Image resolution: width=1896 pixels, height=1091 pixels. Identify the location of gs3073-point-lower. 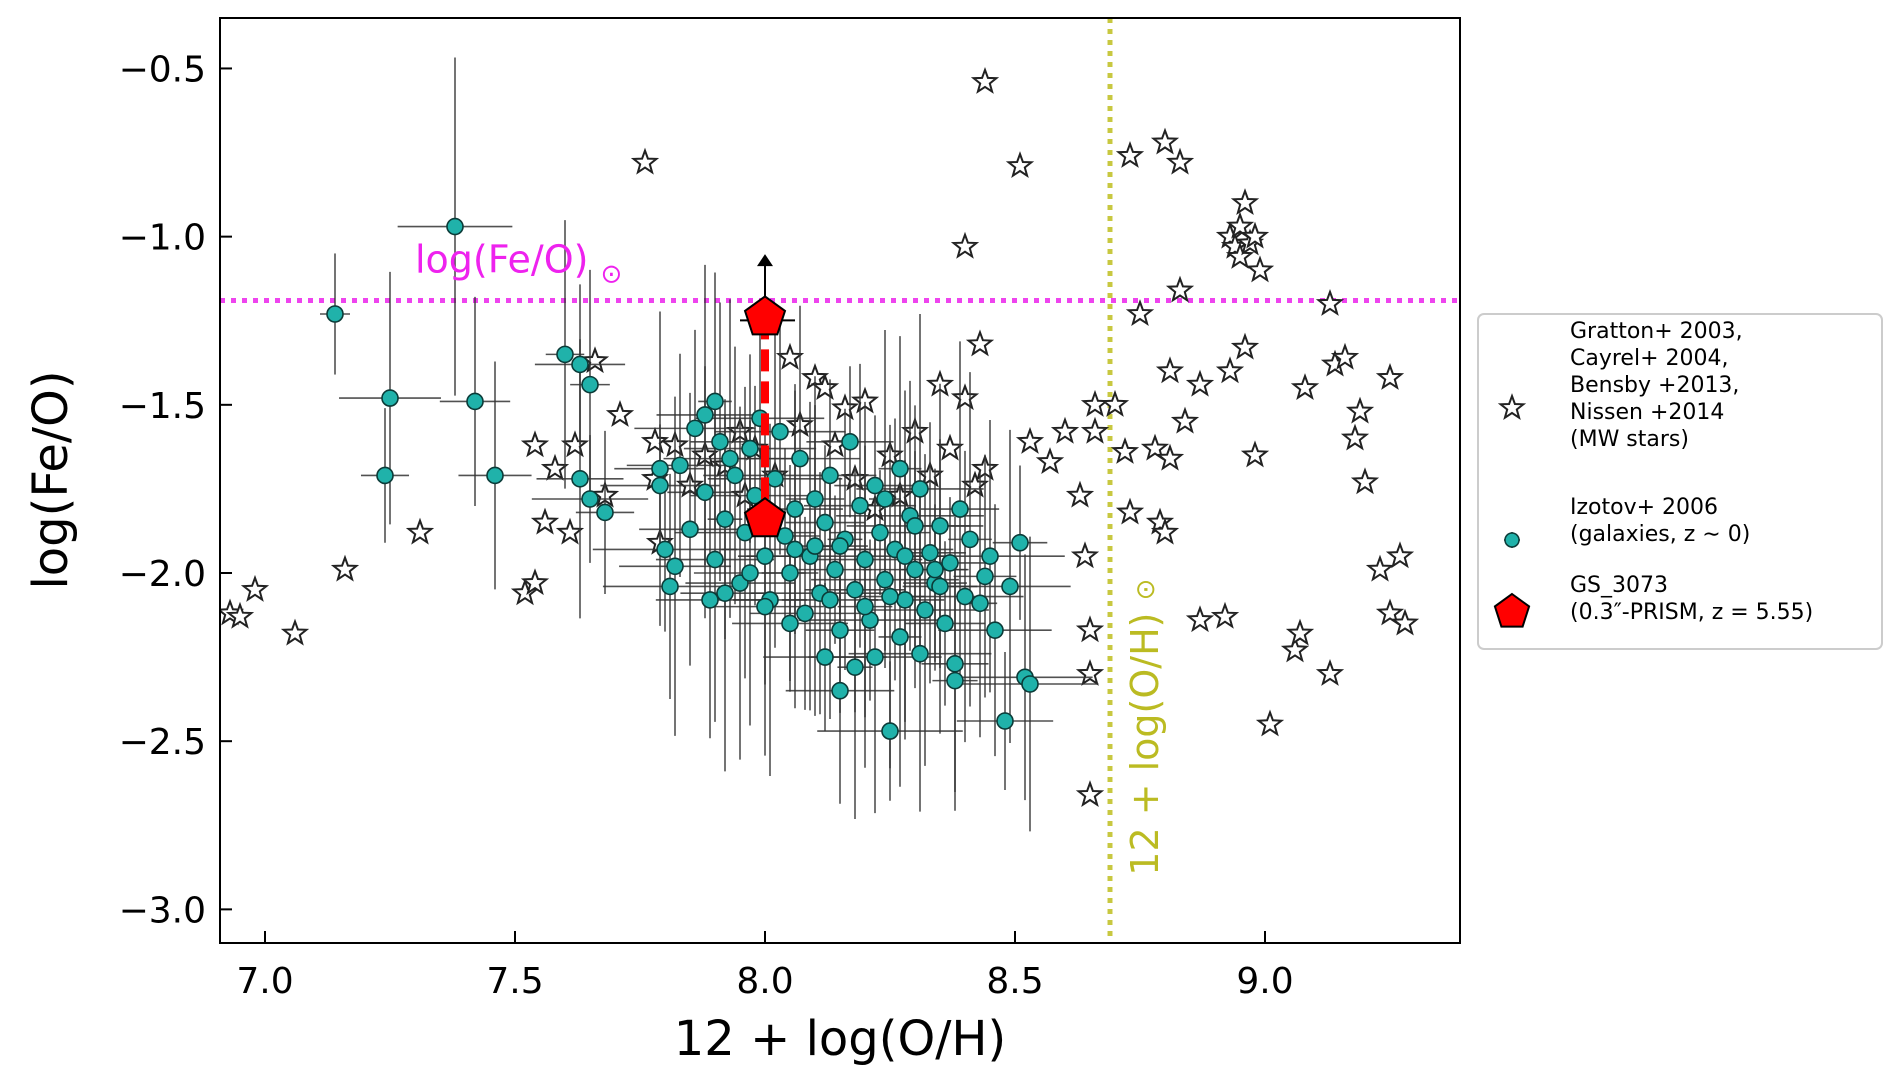
(765, 517).